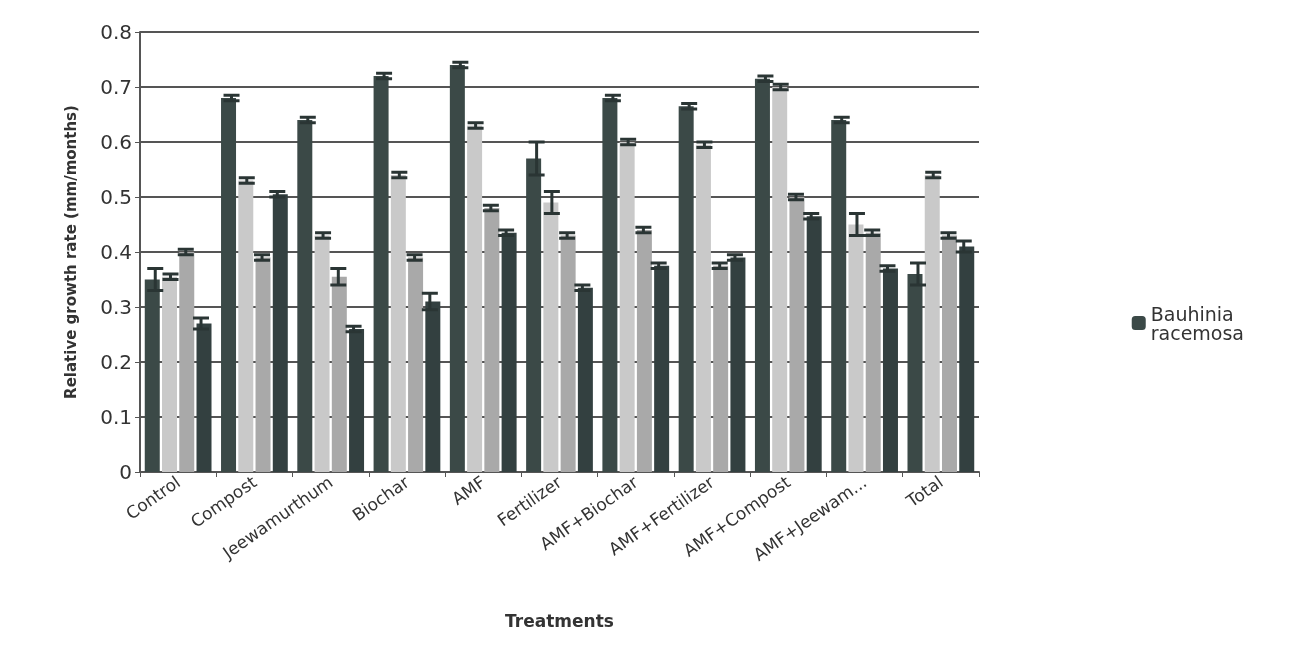  I want to click on y-tick-label: 0.6, so click(116, 142).